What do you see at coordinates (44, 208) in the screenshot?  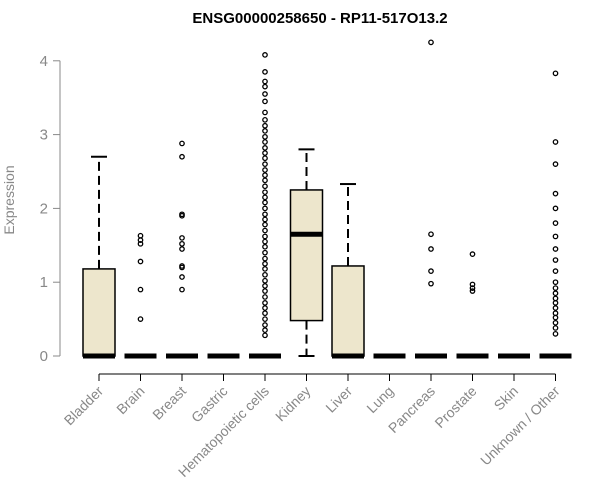 I see `y-tick-label: 2` at bounding box center [44, 208].